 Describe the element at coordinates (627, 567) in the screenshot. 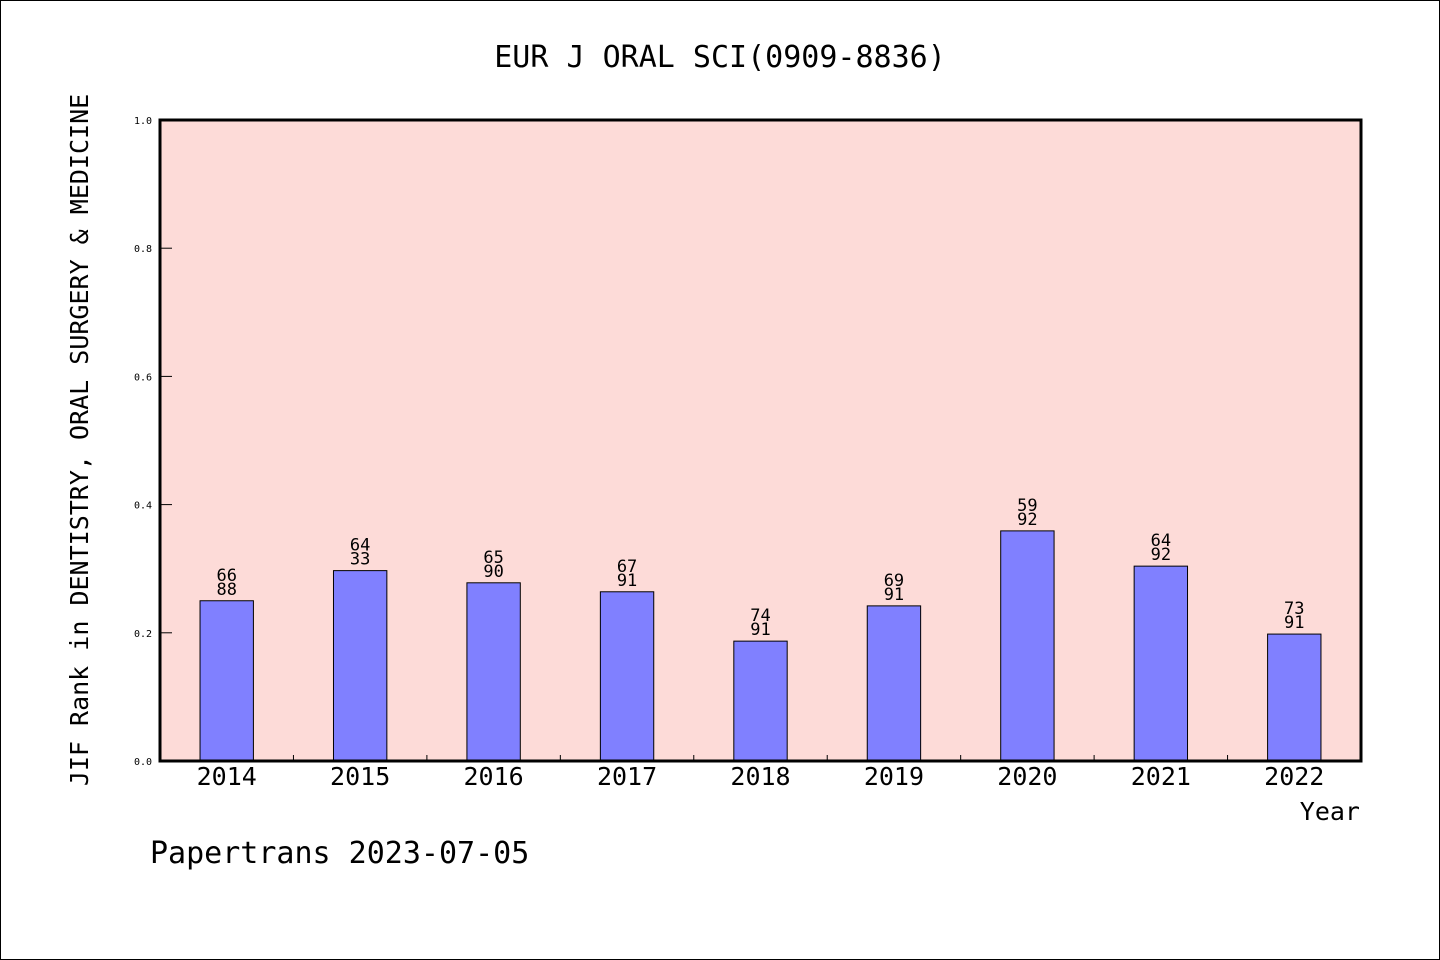

I see `bar-label-rank: 67` at that location.